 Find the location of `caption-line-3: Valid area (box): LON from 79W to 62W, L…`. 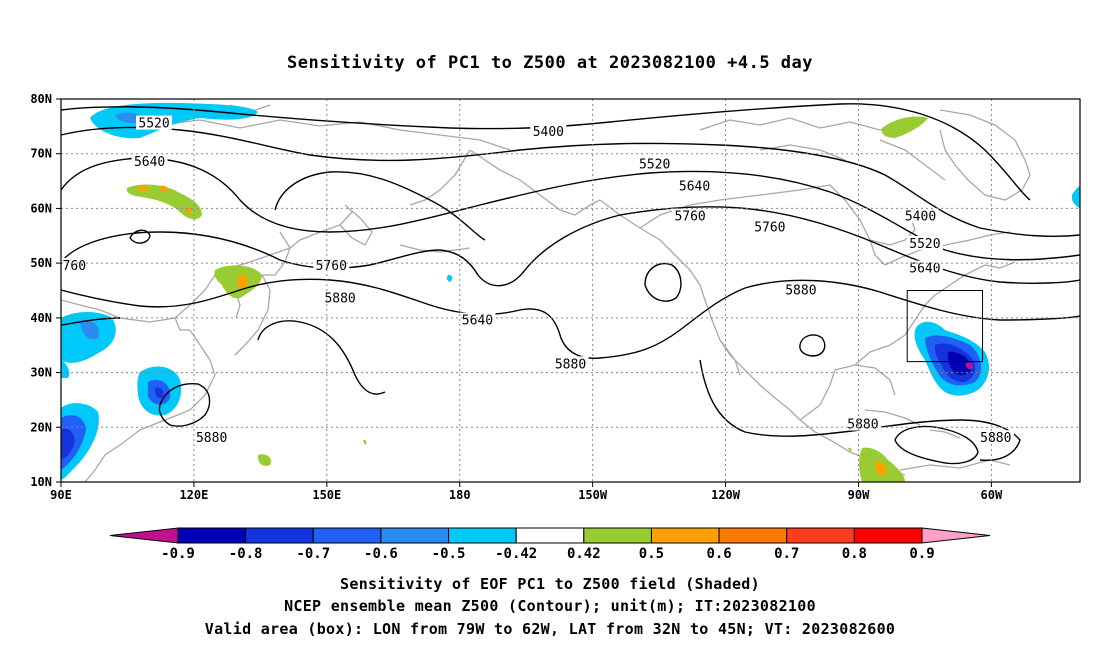

caption-line-3: Valid area (box): LON from 79W to 62W, L… is located at coordinates (550, 629).